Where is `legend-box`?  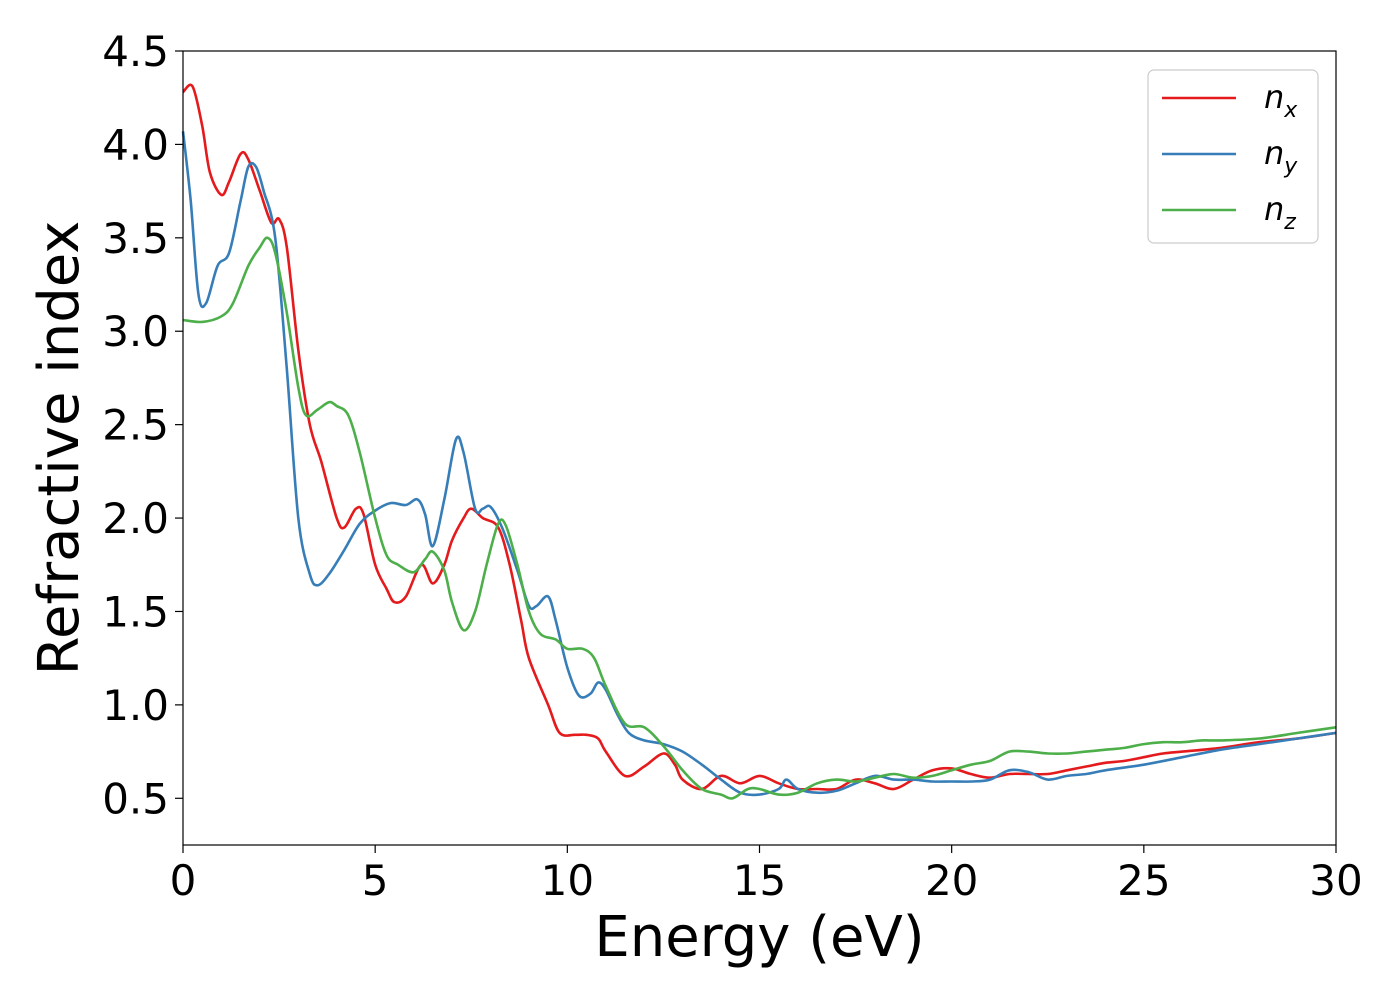
legend-box is located at coordinates (1233, 156).